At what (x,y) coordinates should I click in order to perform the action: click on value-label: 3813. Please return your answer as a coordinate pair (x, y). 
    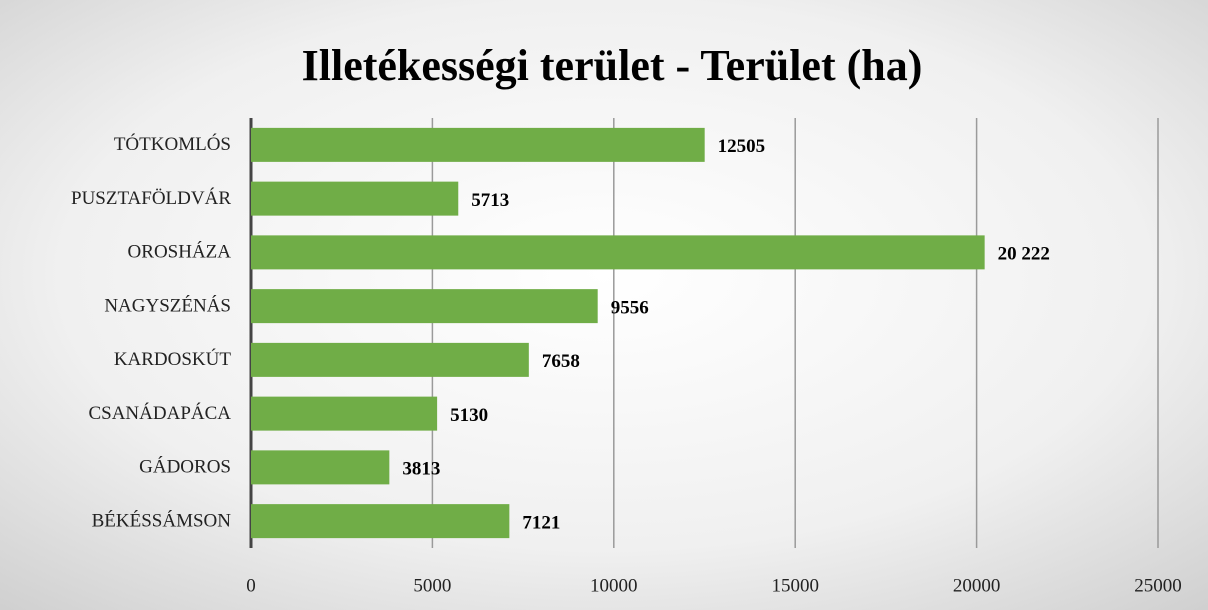
    Looking at the image, I should click on (421, 469).